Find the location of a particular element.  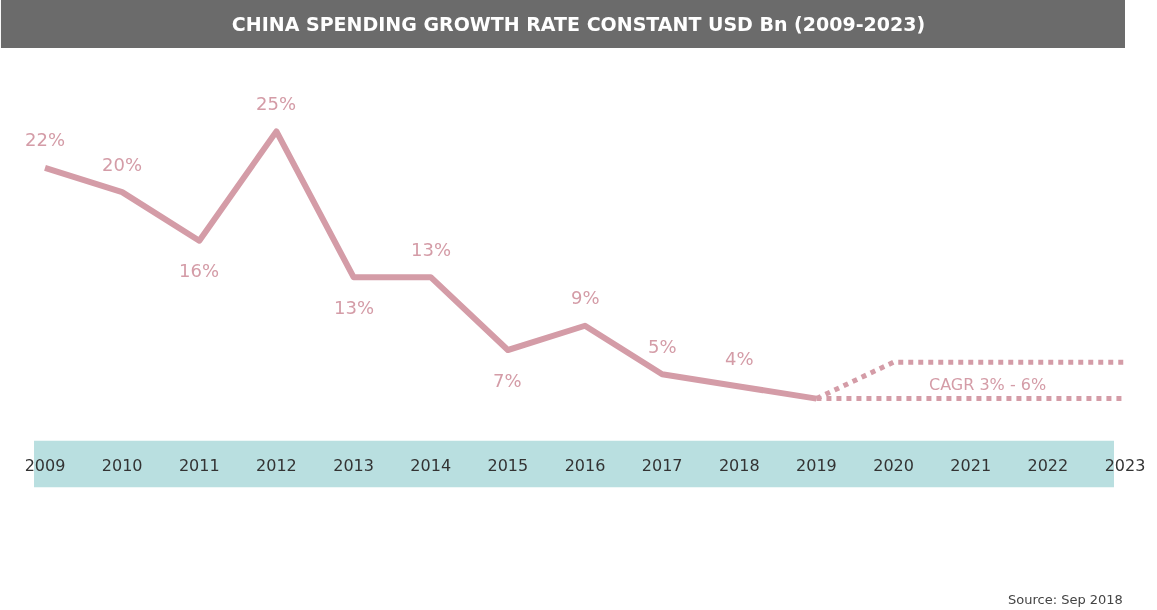

x-tick-label: 2014 is located at coordinates (431, 465).